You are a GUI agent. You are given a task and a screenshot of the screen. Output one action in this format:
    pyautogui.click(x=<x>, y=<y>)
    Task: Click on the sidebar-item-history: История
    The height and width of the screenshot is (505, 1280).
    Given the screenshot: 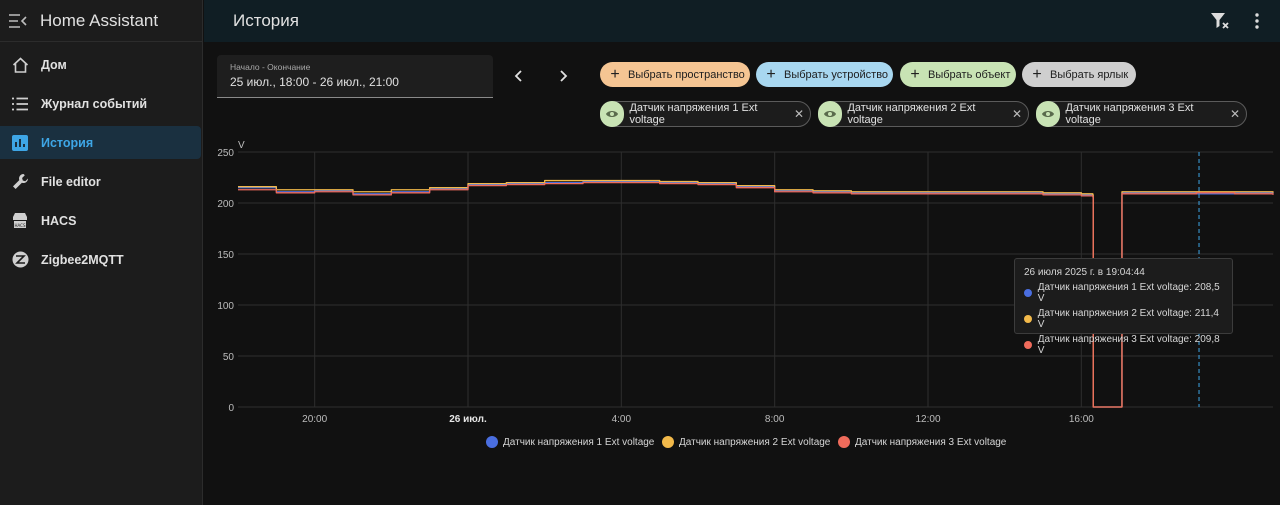 What is the action you would take?
    pyautogui.click(x=100, y=142)
    